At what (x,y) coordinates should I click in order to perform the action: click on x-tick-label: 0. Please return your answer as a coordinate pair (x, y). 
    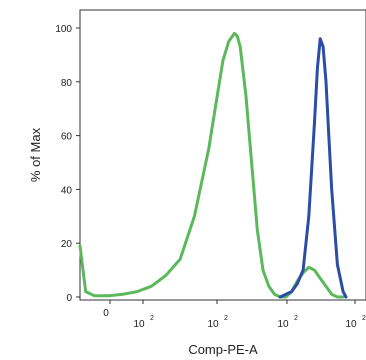
    Looking at the image, I should click on (106, 313).